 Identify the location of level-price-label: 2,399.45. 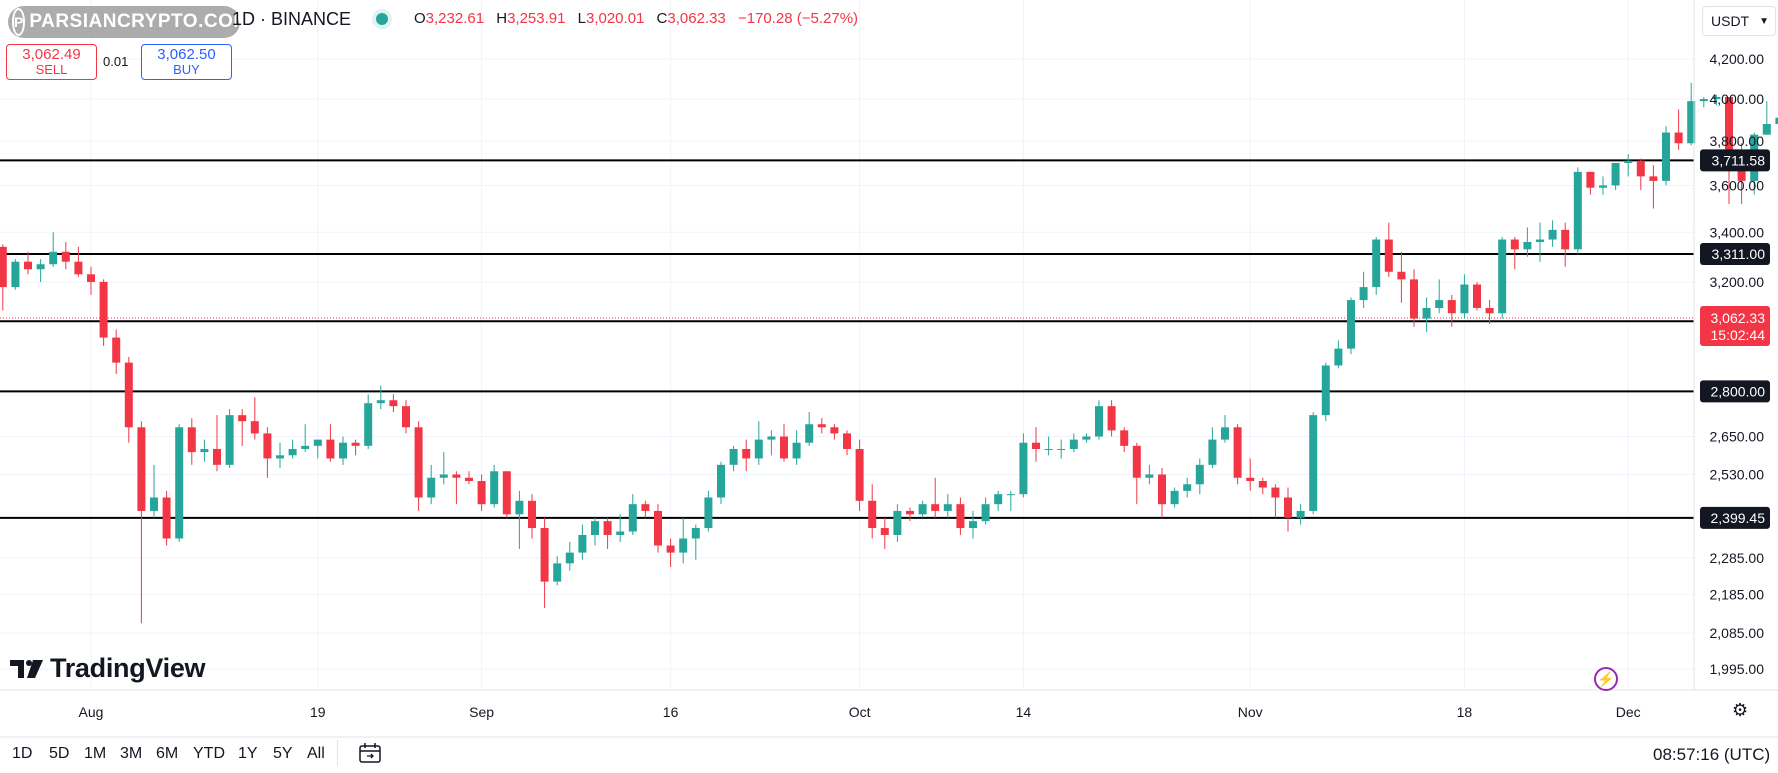
(1738, 518).